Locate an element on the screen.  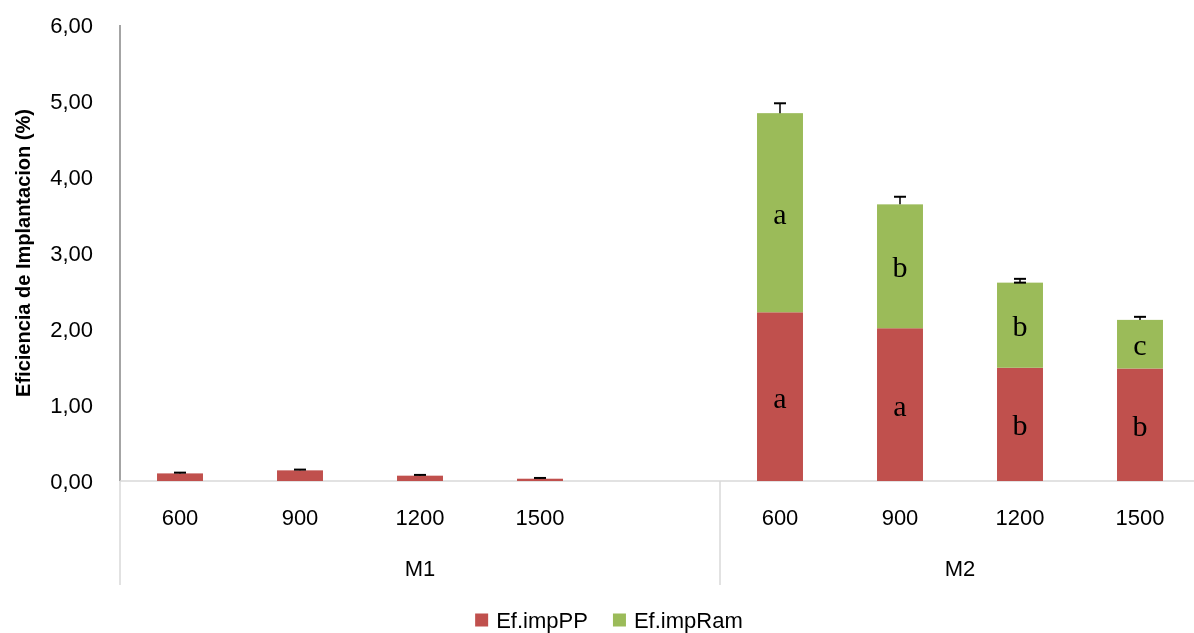
legend-label: Ef.impPP is located at coordinates (542, 620).